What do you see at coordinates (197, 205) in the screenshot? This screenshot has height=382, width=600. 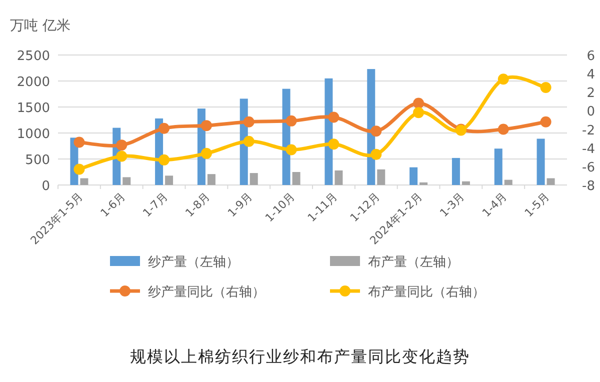 I see `x-tick-label: 1-8月` at bounding box center [197, 205].